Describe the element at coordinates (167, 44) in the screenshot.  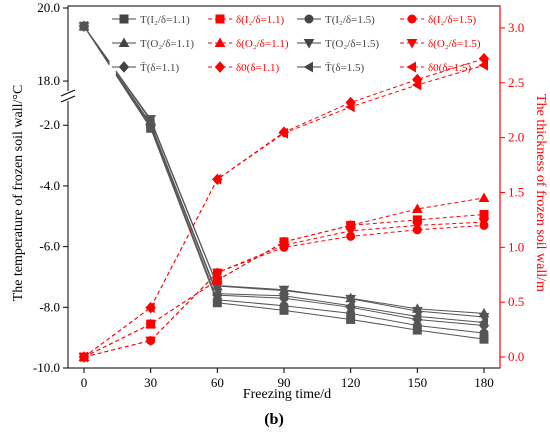
I see `legend-label: T(O₂/δ=1.1)` at that location.